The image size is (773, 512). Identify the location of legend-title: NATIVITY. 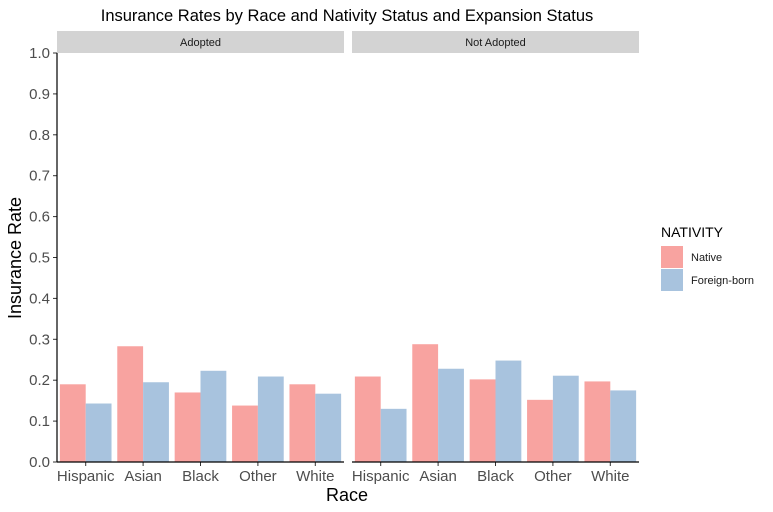
(692, 232).